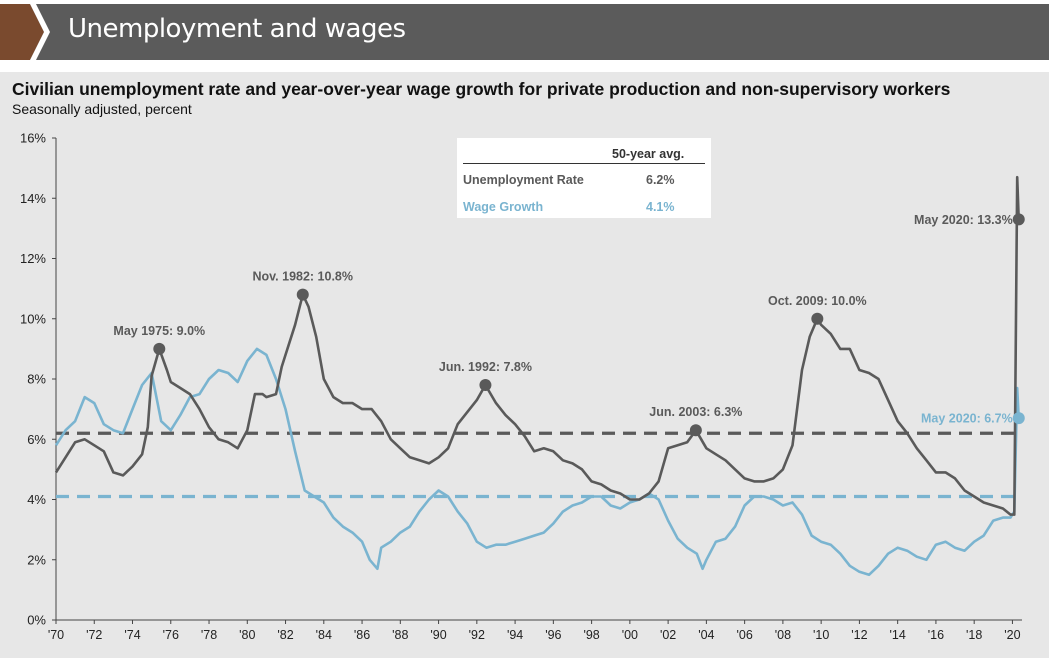  What do you see at coordinates (33, 258) in the screenshot?
I see `y-tick-label: 12%` at bounding box center [33, 258].